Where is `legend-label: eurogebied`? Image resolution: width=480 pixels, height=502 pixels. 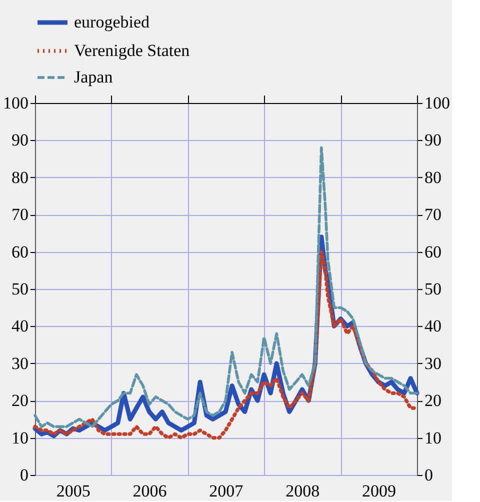
legend-label: eurogebied is located at coordinates (112, 22).